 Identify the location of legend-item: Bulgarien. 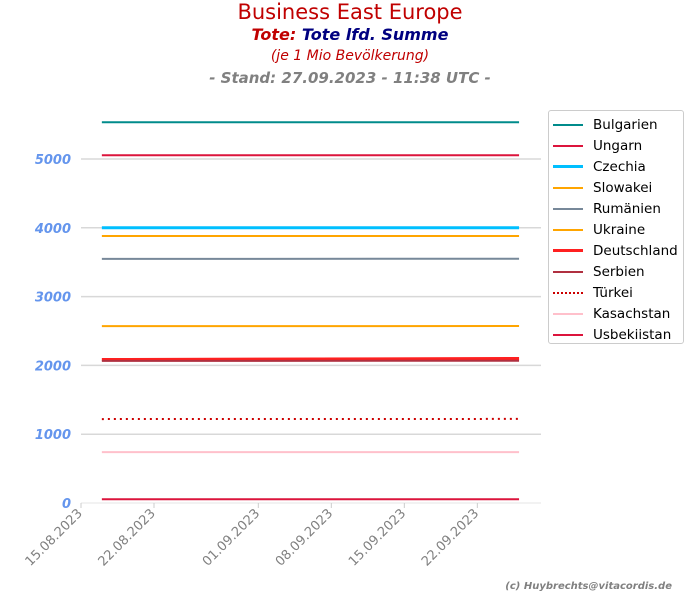
(616, 124).